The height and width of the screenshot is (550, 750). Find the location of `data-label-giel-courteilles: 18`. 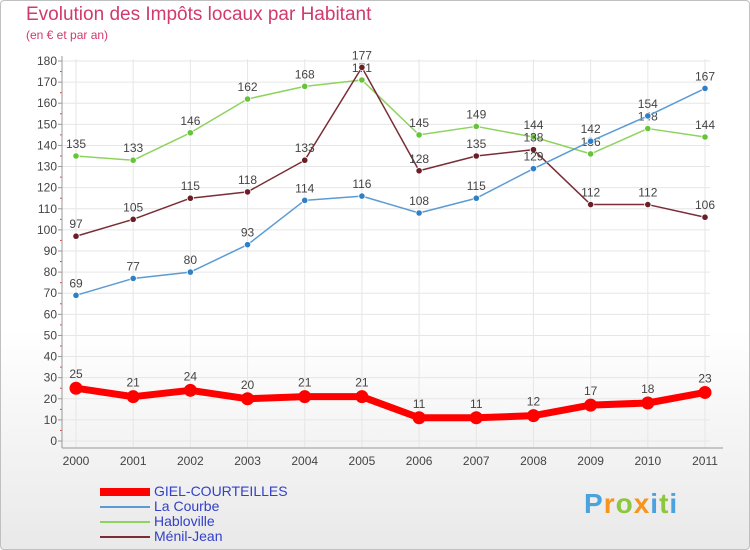

data-label-giel-courteilles: 18 is located at coordinates (648, 389).